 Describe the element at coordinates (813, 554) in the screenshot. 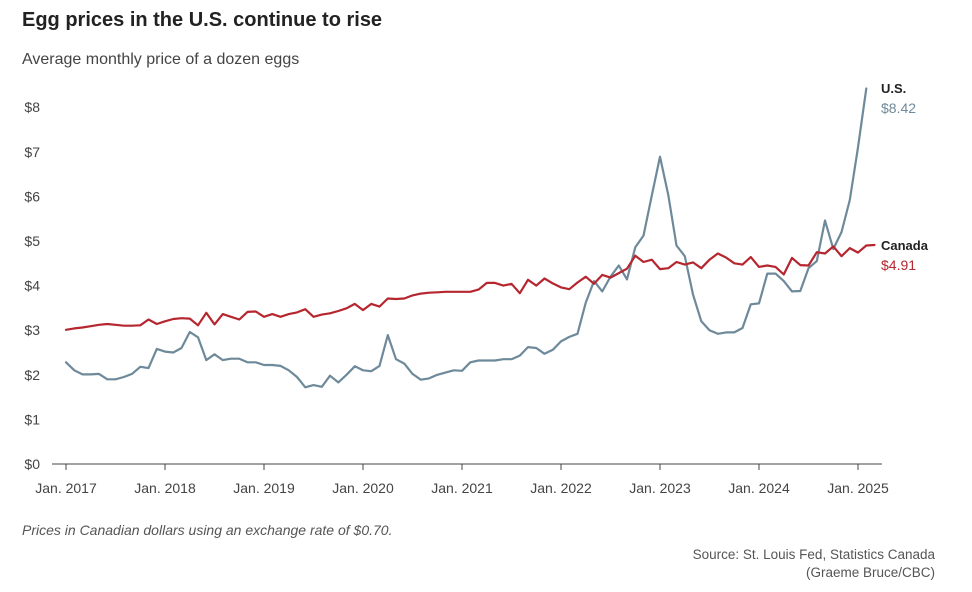

I see `source-line: Source: St. Louis Fed, Statistics Canada` at that location.